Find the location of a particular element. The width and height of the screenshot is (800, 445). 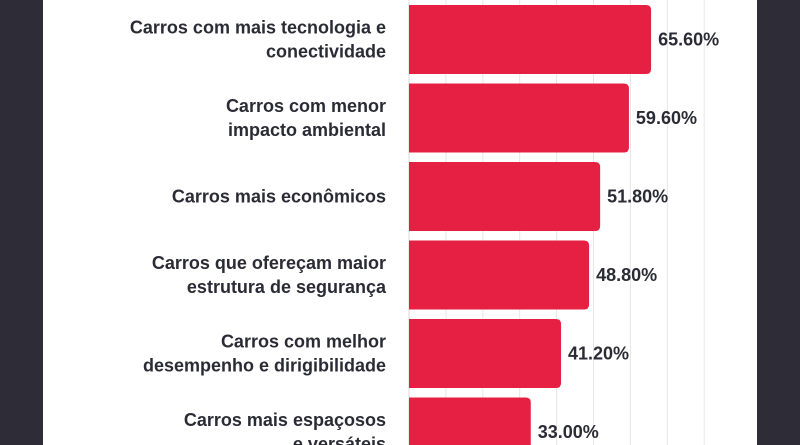

data-label: 33.00% is located at coordinates (568, 432).